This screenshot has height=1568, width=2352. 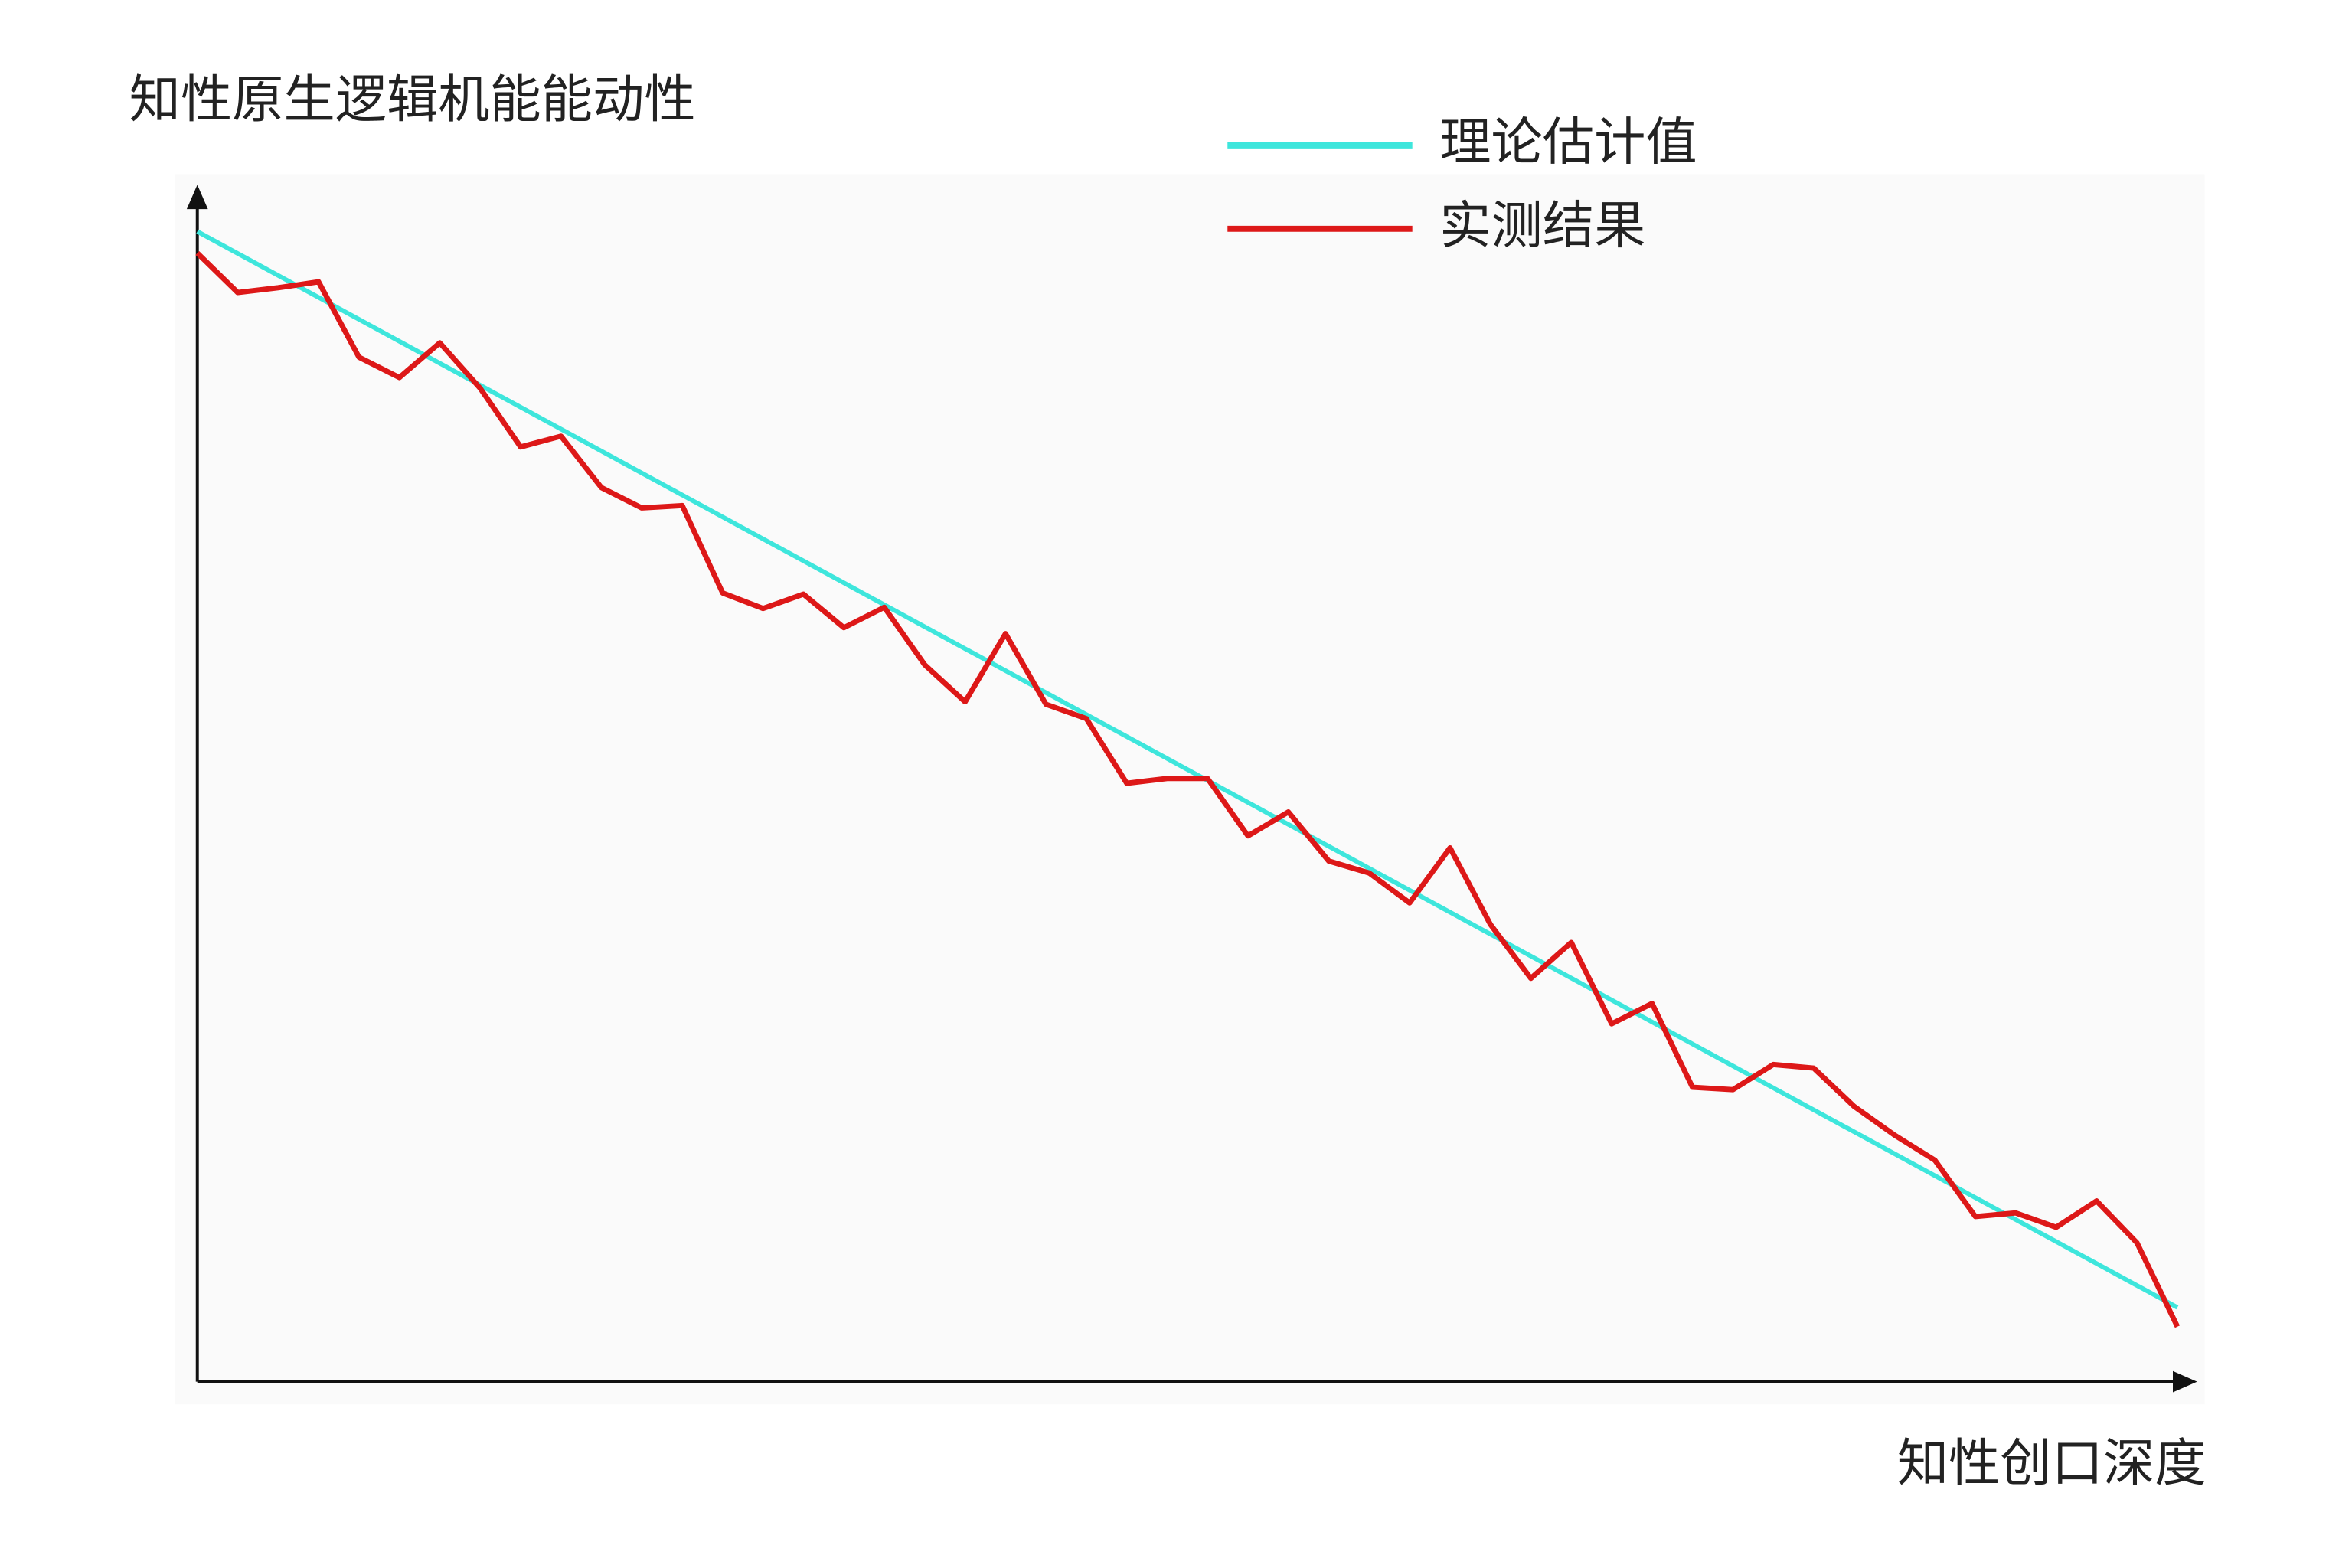 I want to click on x-axis-title: 知性创口深度, so click(x=2052, y=1463).